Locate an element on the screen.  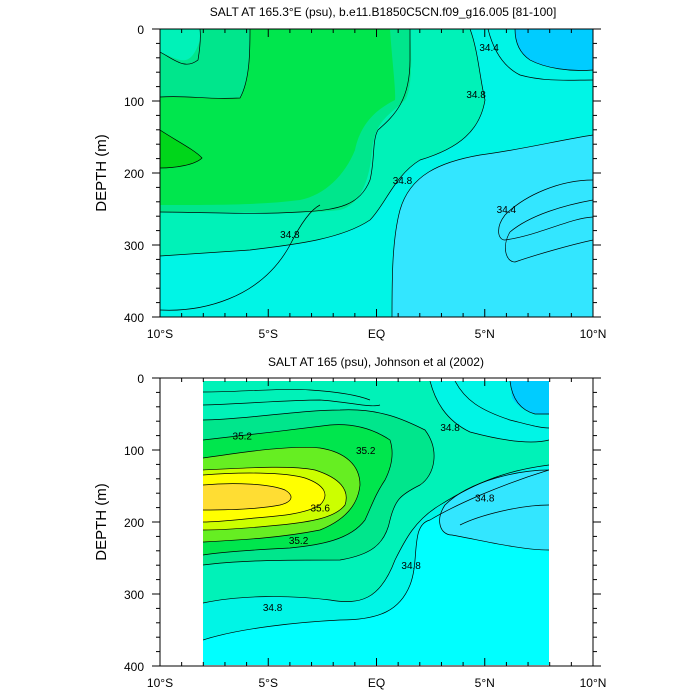
fill-region-highest is located at coordinates (181, 149).